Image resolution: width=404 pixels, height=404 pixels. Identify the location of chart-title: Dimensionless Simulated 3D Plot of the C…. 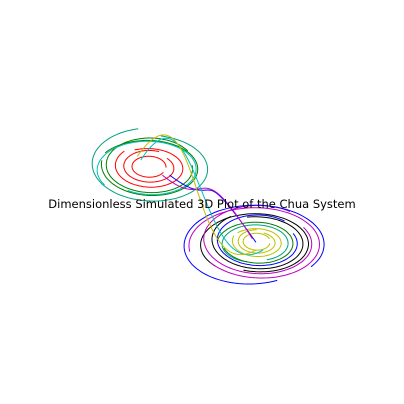
(201, 204).